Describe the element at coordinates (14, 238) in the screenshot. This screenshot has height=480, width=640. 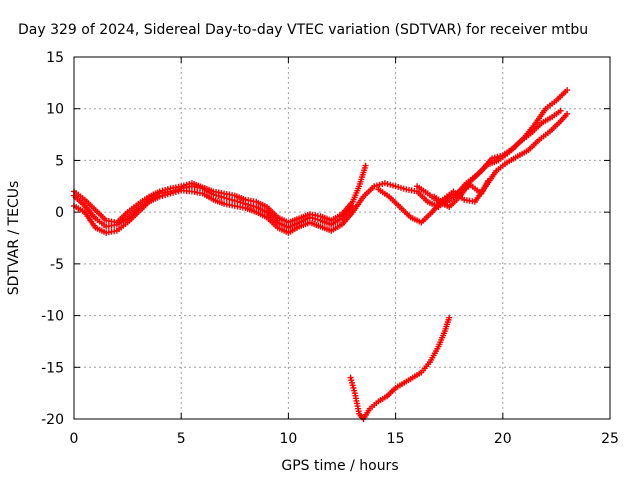
I see `y-axis-label: SDTVAR / TECUs` at that location.